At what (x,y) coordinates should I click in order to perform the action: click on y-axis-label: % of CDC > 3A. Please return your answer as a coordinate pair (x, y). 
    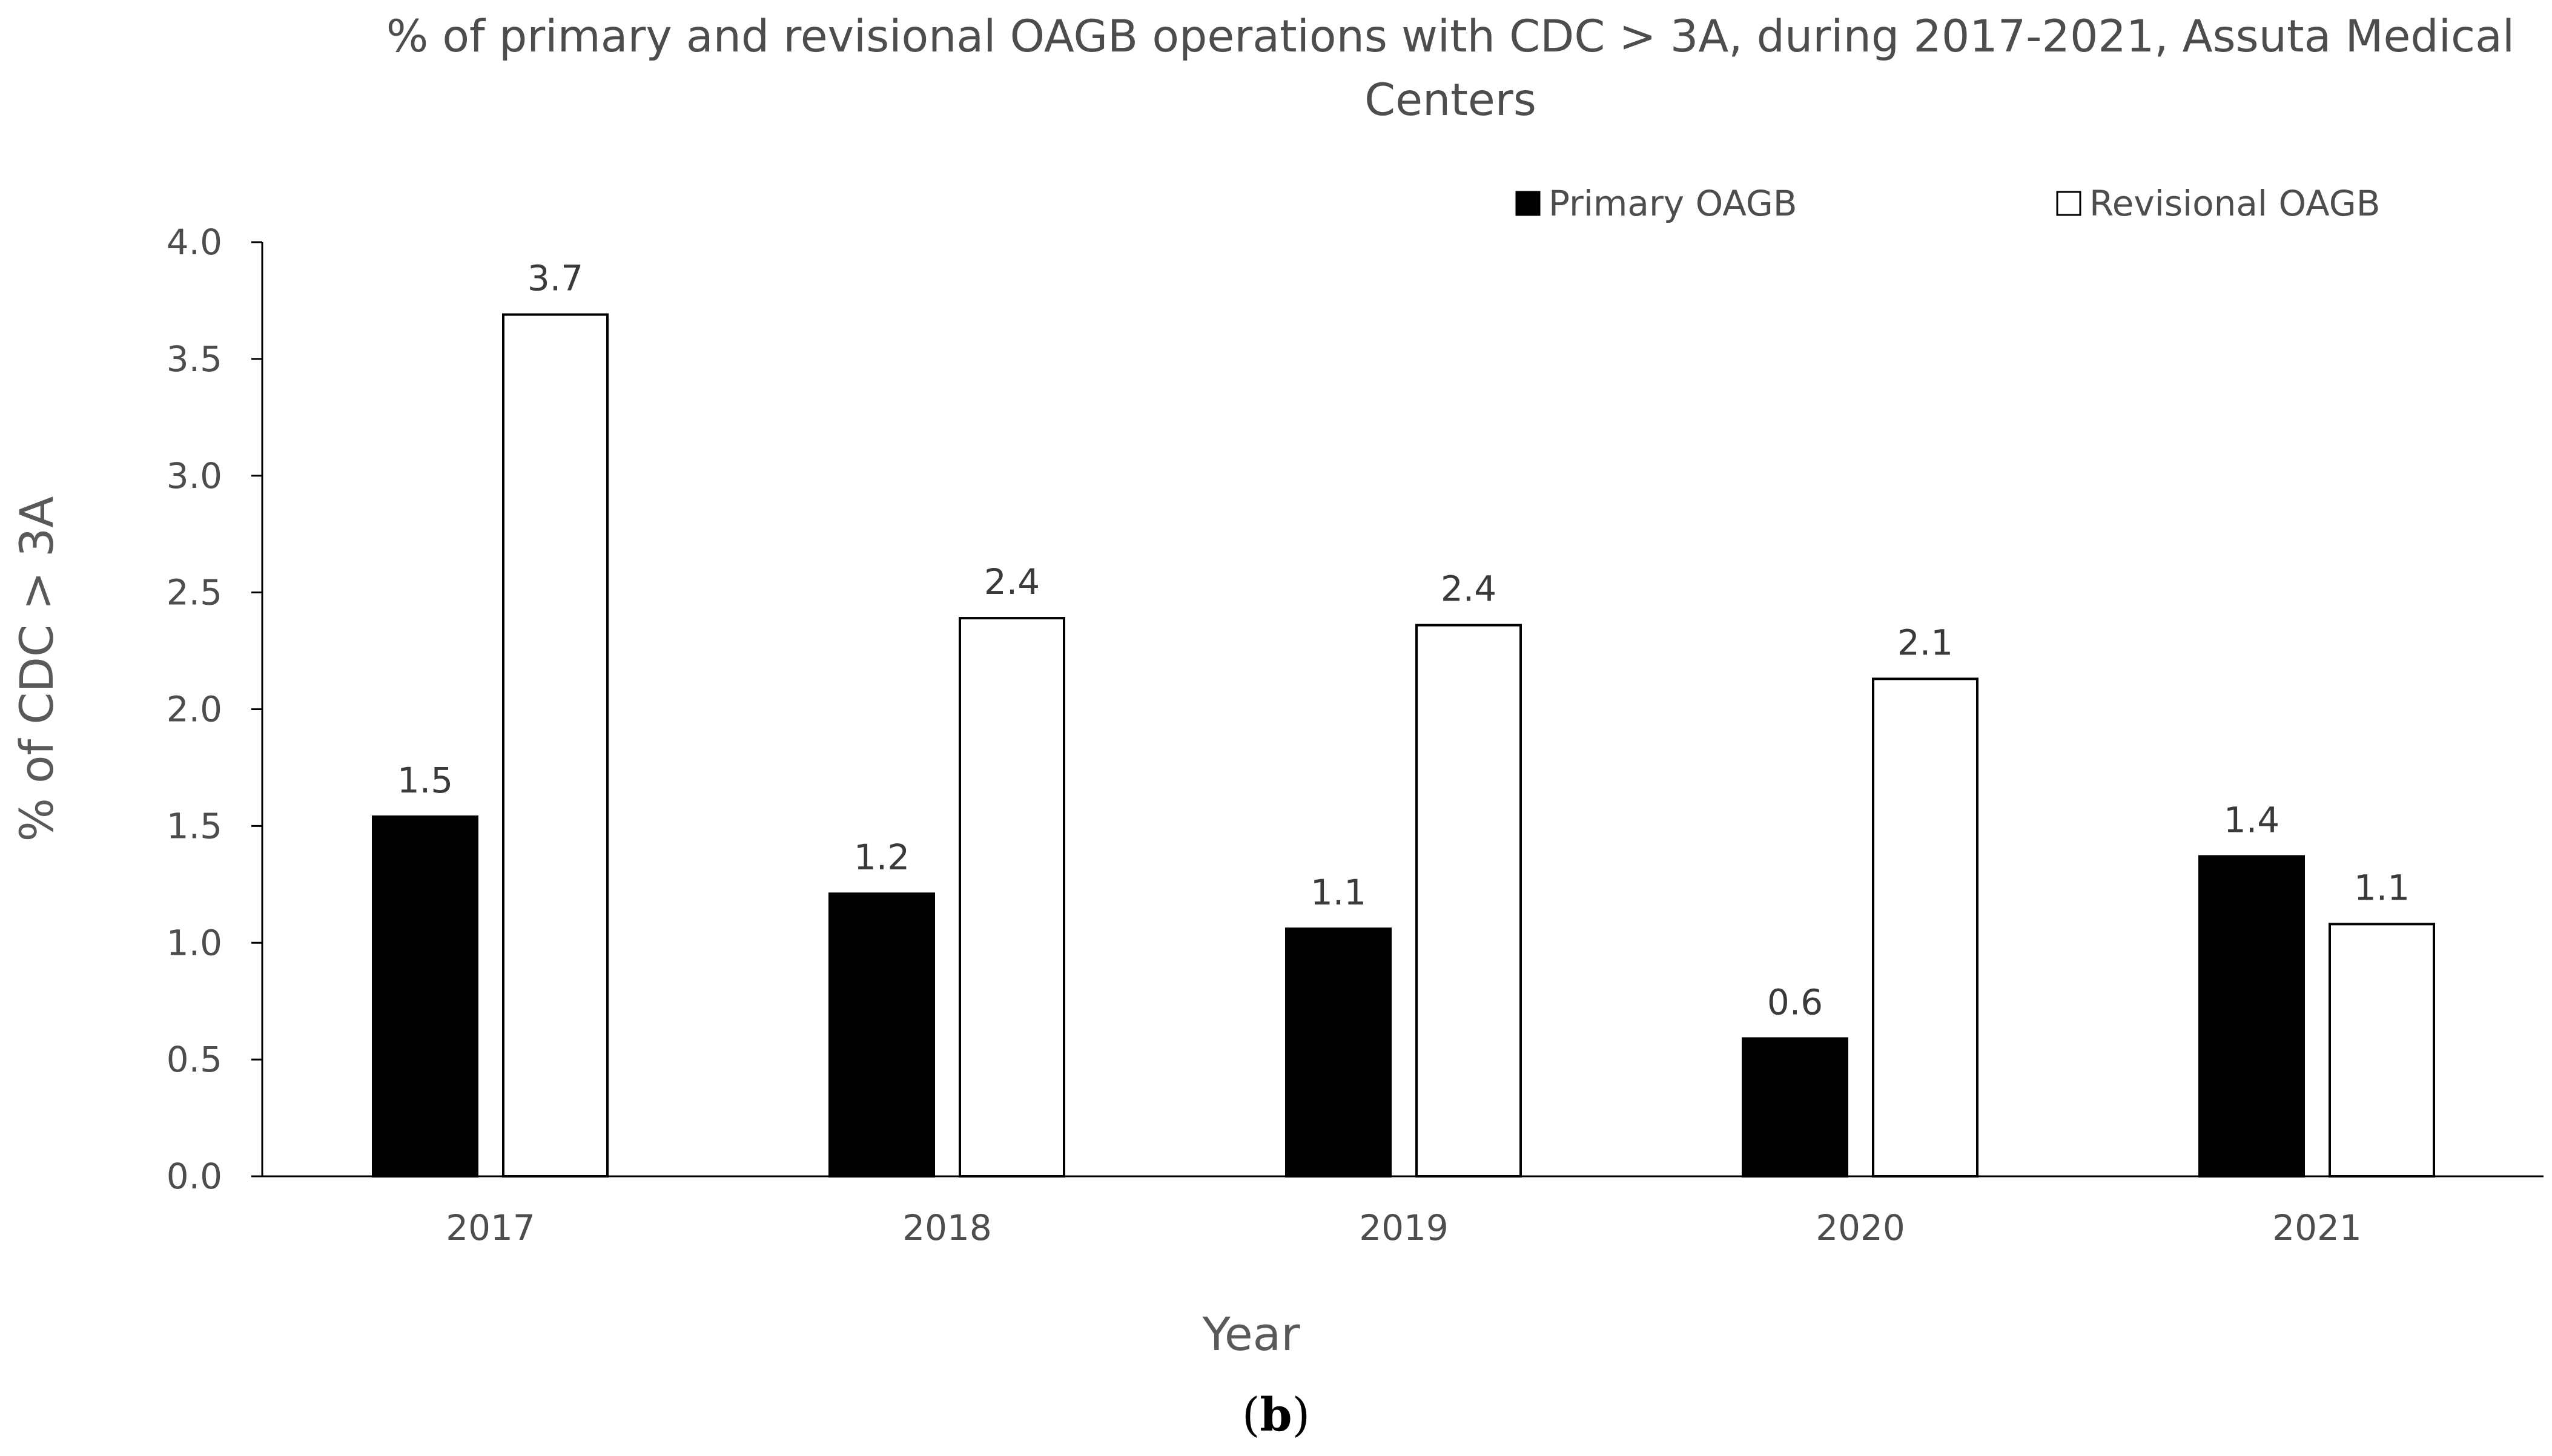
    Looking at the image, I should click on (37, 669).